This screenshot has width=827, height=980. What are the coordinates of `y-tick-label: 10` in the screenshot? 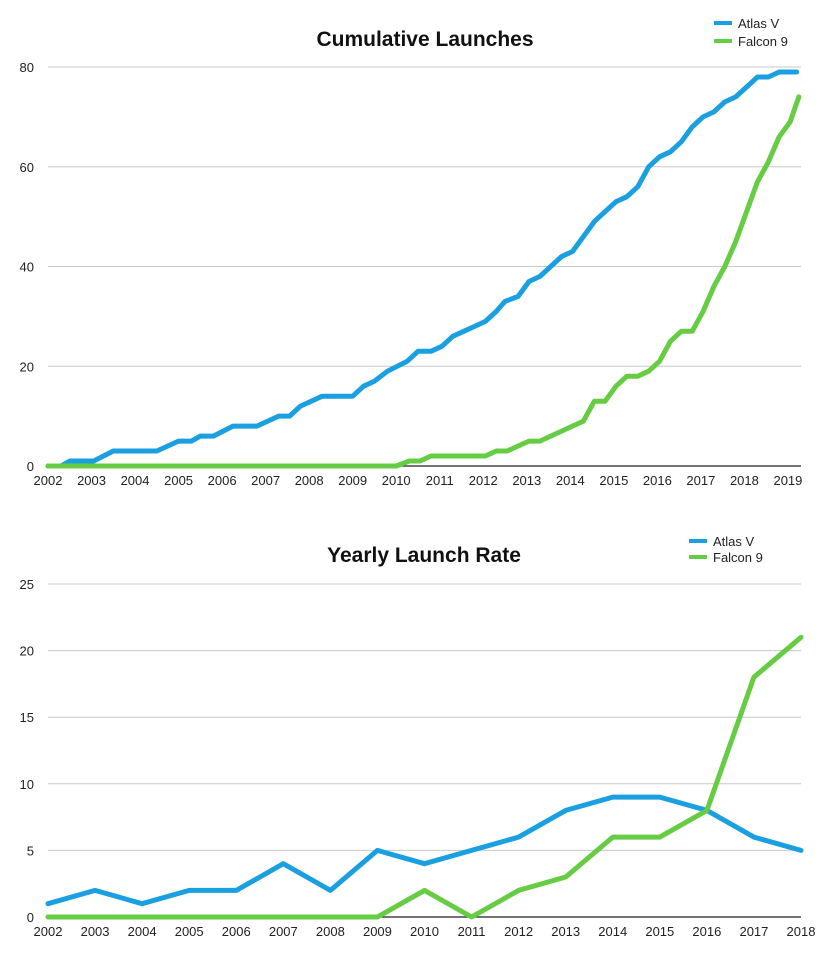 It's located at (27, 784).